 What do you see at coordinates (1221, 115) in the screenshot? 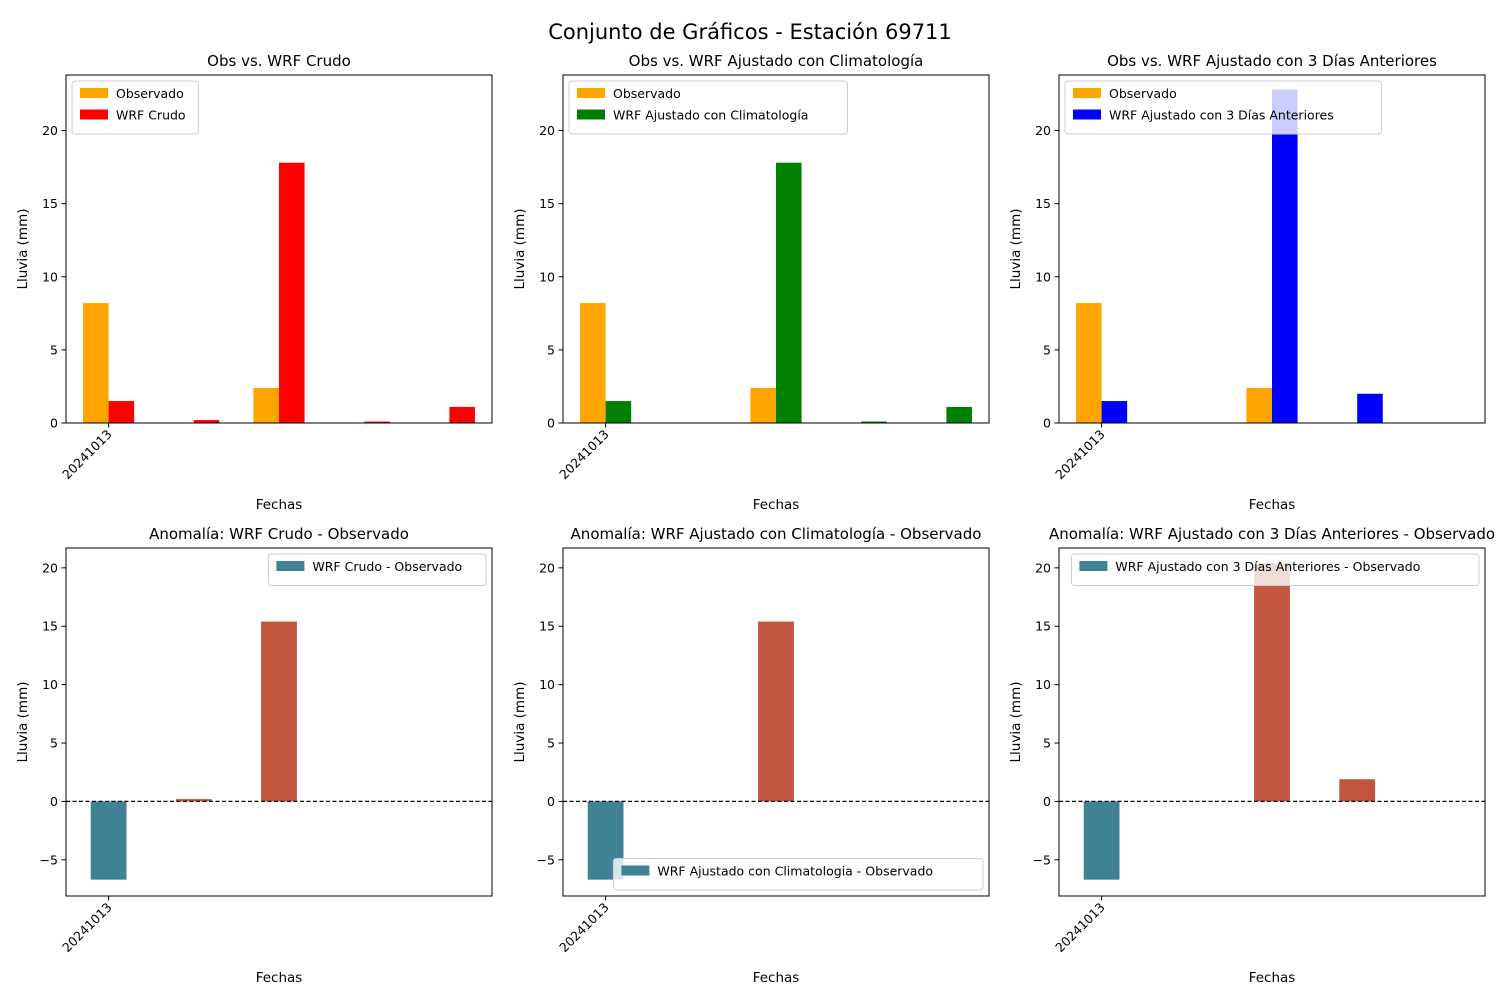
I see `legend-label: WRF Ajustado con 3 Días Anteriores` at bounding box center [1221, 115].